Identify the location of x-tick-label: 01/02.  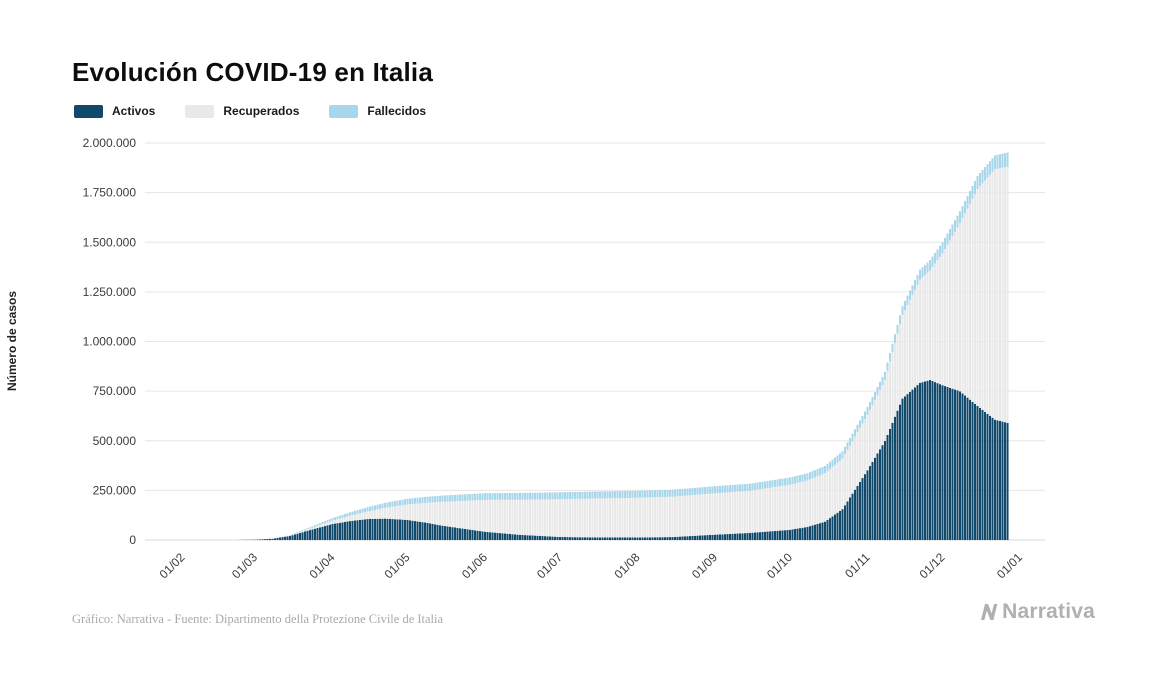
(171, 565).